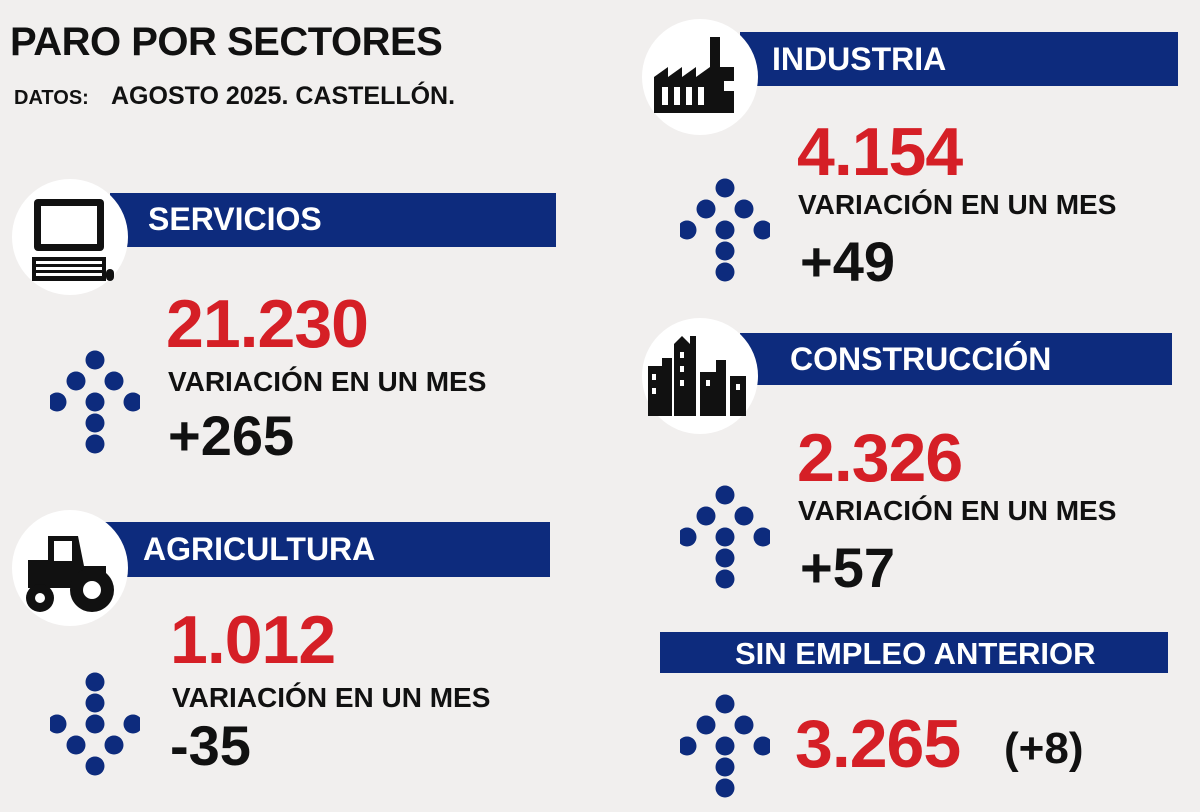  I want to click on arrow-down, so click(95, 724).